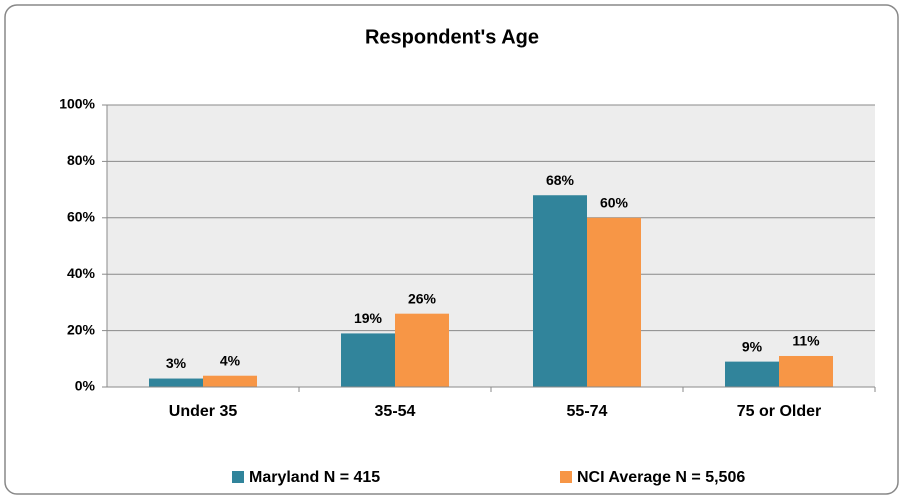 This screenshot has width=905, height=499. What do you see at coordinates (81, 217) in the screenshot?
I see `y-tick-label: 60%` at bounding box center [81, 217].